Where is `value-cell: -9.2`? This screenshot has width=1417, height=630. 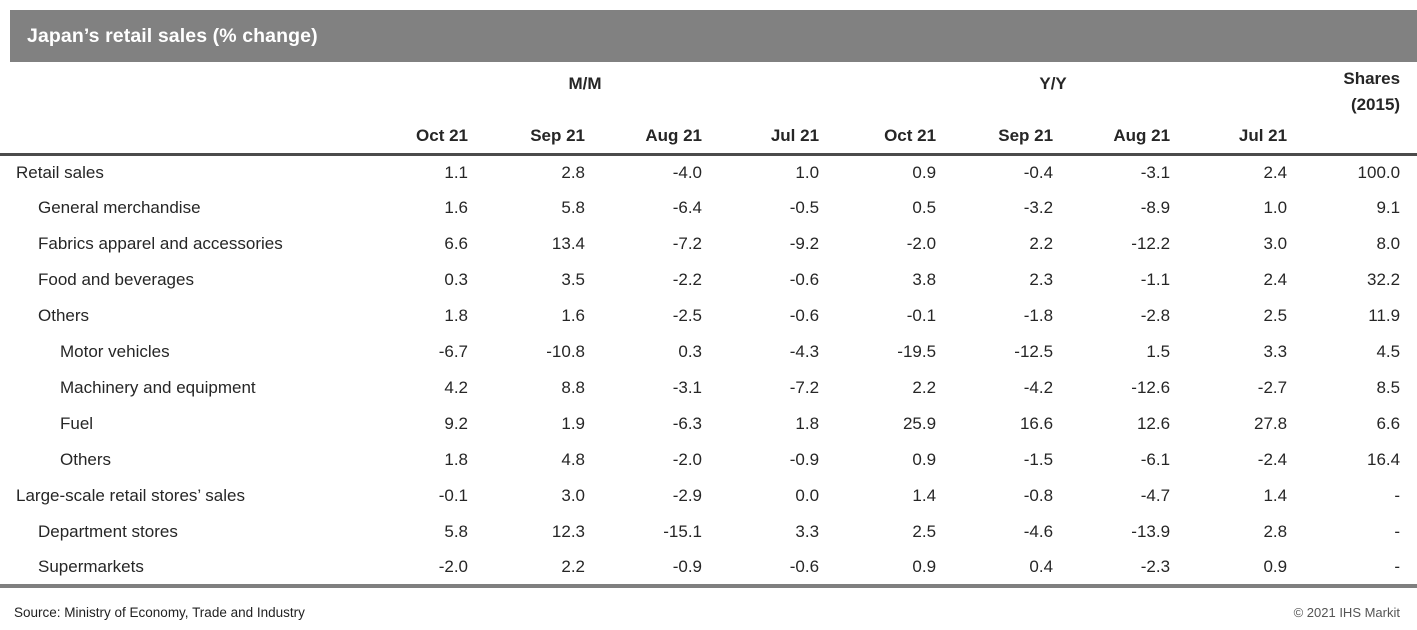
value-cell: -9.2 is located at coordinates (804, 243).